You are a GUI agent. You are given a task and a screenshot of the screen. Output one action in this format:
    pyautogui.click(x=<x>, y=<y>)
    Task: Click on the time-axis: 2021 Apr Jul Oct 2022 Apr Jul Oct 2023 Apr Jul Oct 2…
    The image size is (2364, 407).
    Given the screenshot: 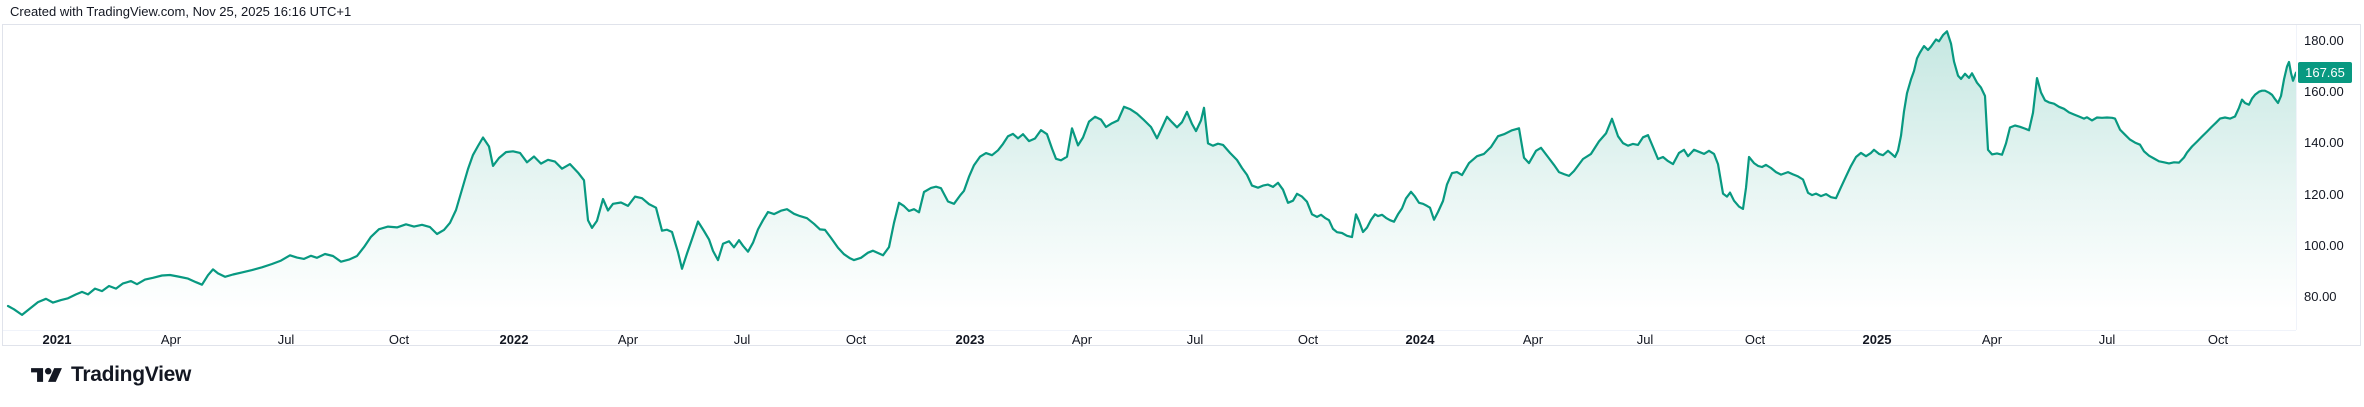 What is the action you would take?
    pyautogui.click(x=1149, y=338)
    